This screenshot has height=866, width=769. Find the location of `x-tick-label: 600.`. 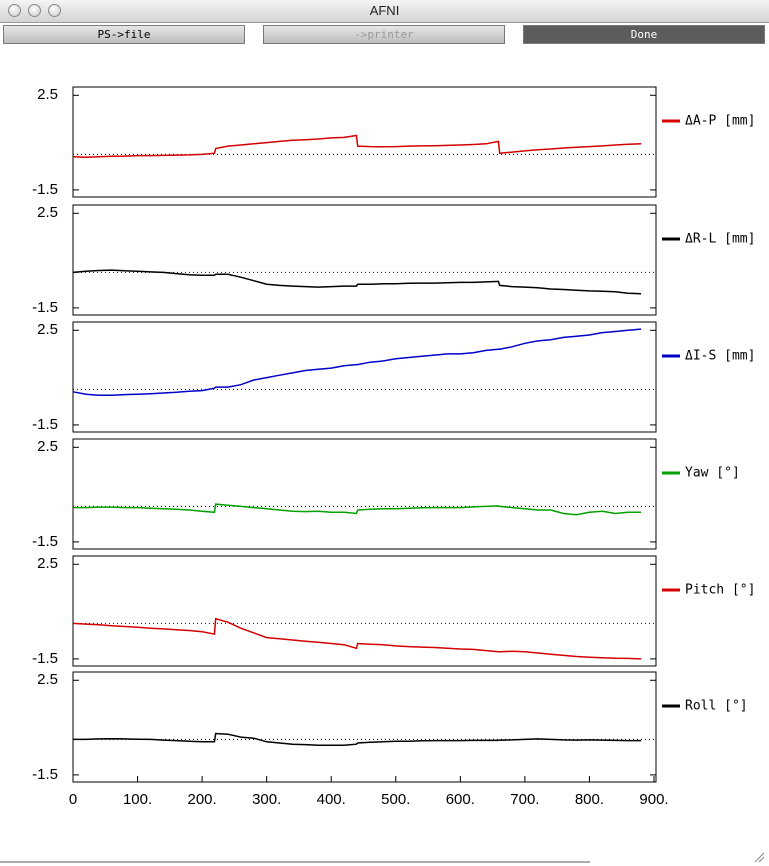

x-tick-label: 600. is located at coordinates (460, 799).